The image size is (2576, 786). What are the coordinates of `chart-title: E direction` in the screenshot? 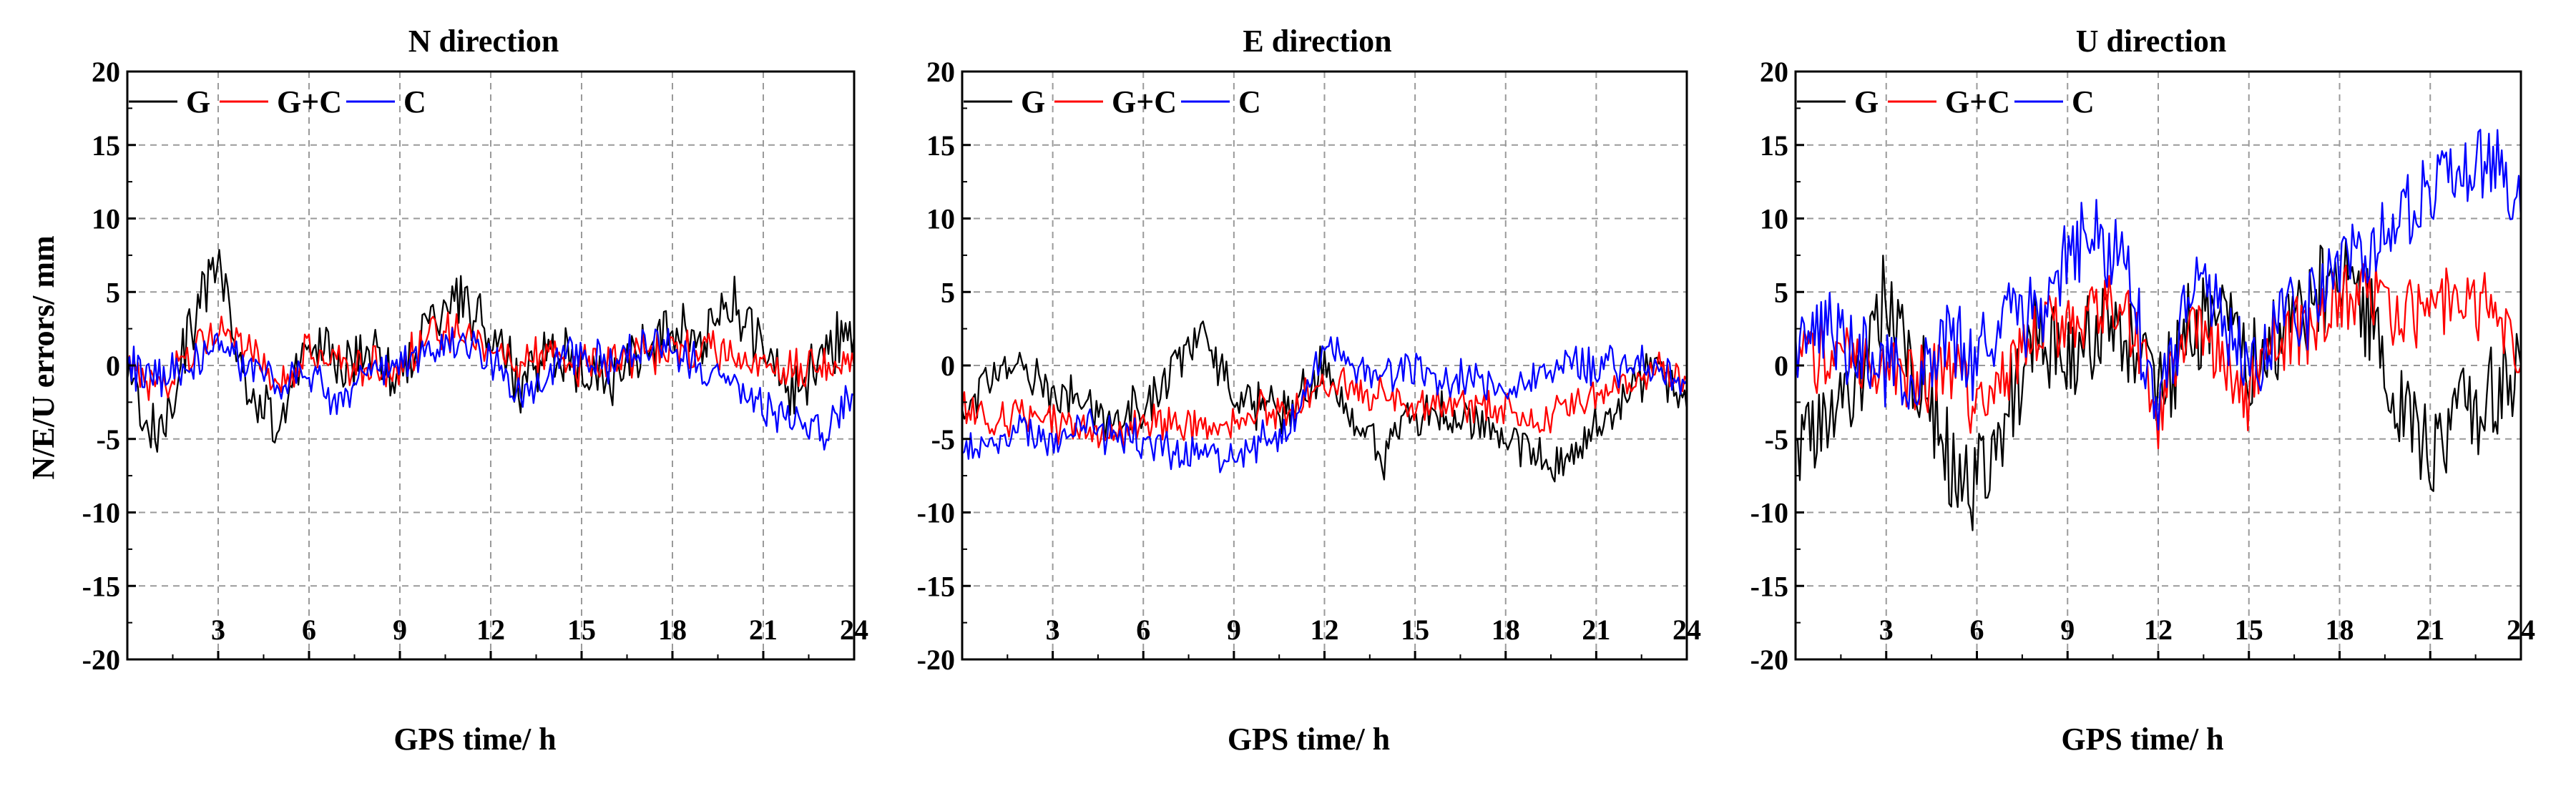 It's located at (1317, 41).